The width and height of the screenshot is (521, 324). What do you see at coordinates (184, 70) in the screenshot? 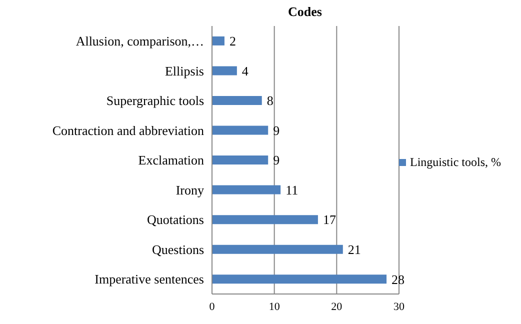
I see `y-tick-label: Ellipsis` at bounding box center [184, 70].